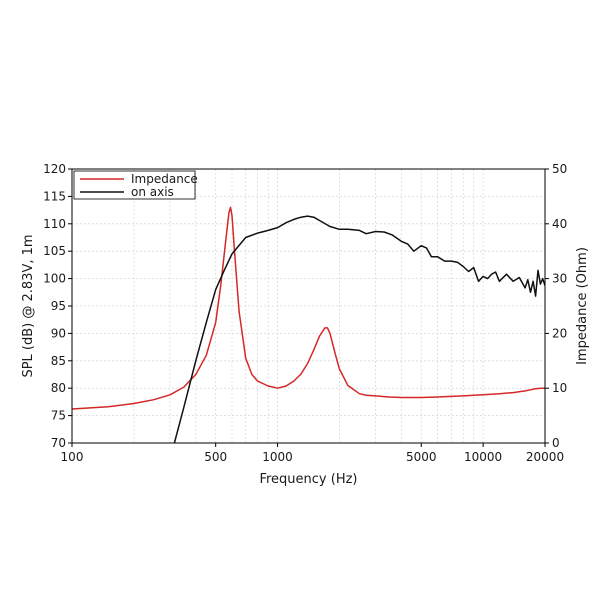 Image resolution: width=600 pixels, height=600 pixels. Describe the element at coordinates (559, 388) in the screenshot. I see `y-right-tick-label: 10` at that location.